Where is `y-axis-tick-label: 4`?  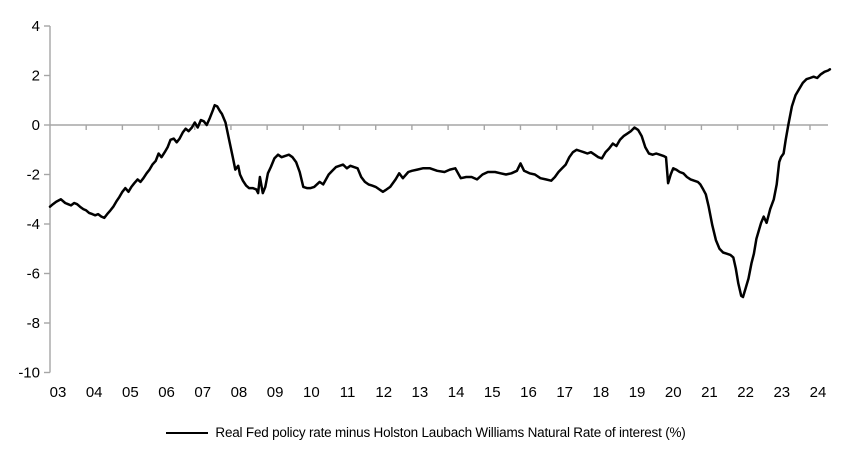
y-axis-tick-label: 4 is located at coordinates (36, 26).